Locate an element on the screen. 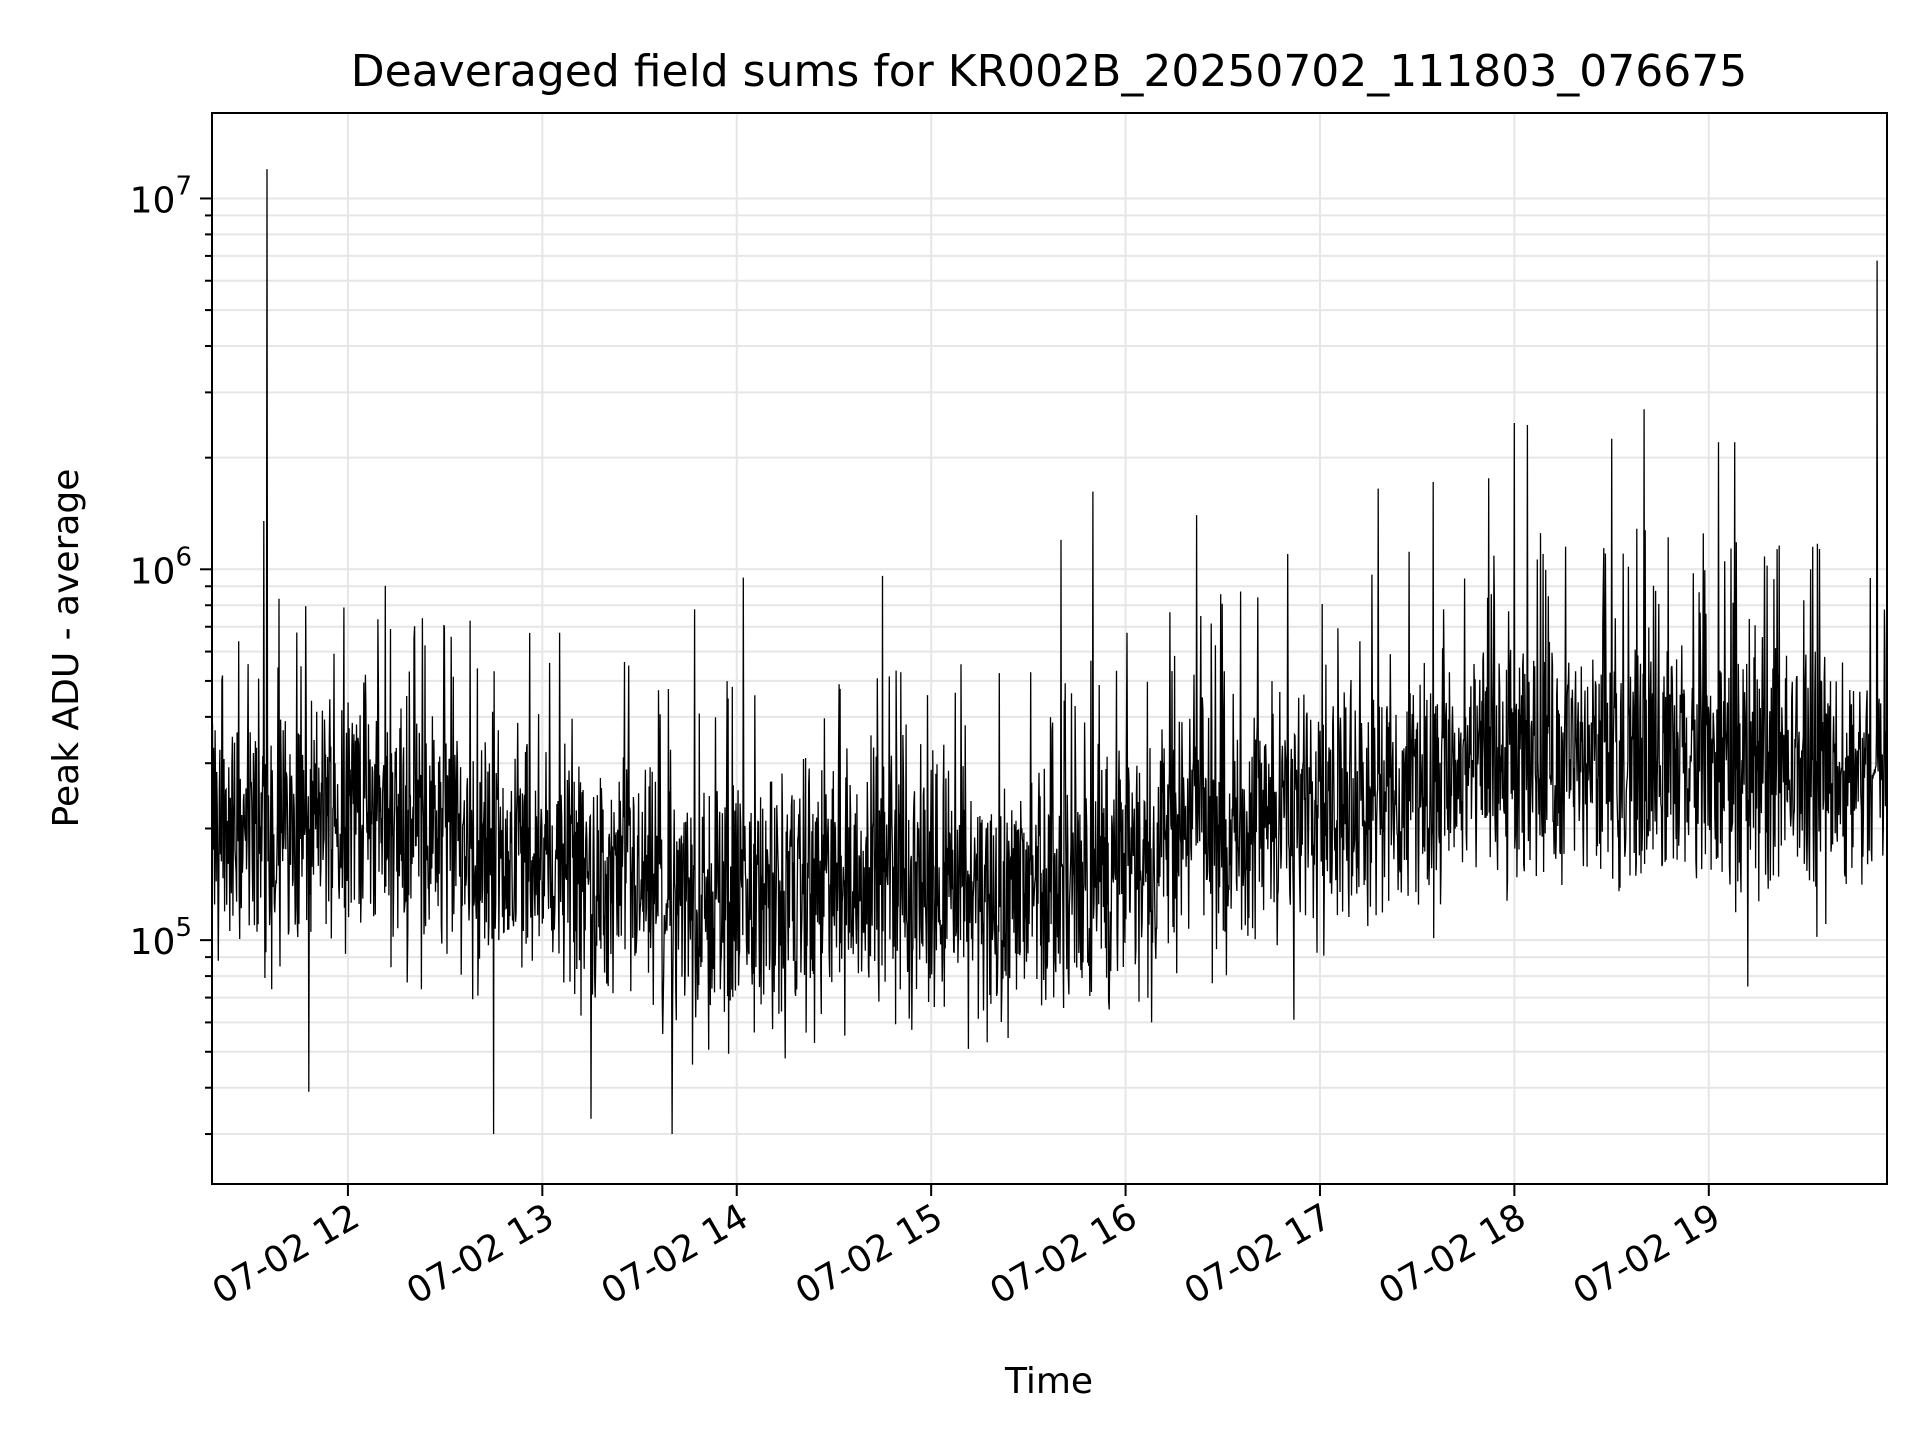 The height and width of the screenshot is (1445, 1920). y-tick-exp: 5 is located at coordinates (183, 928).